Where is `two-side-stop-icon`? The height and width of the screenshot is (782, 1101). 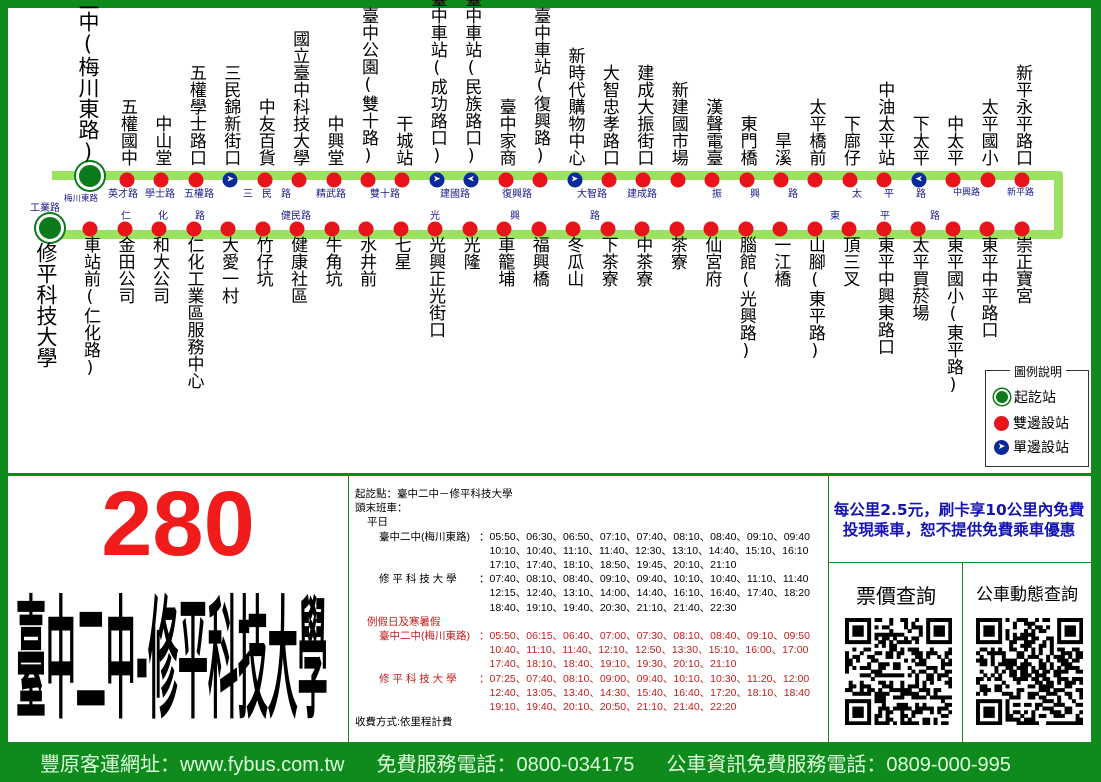
two-side-stop-icon is located at coordinates (1001, 423).